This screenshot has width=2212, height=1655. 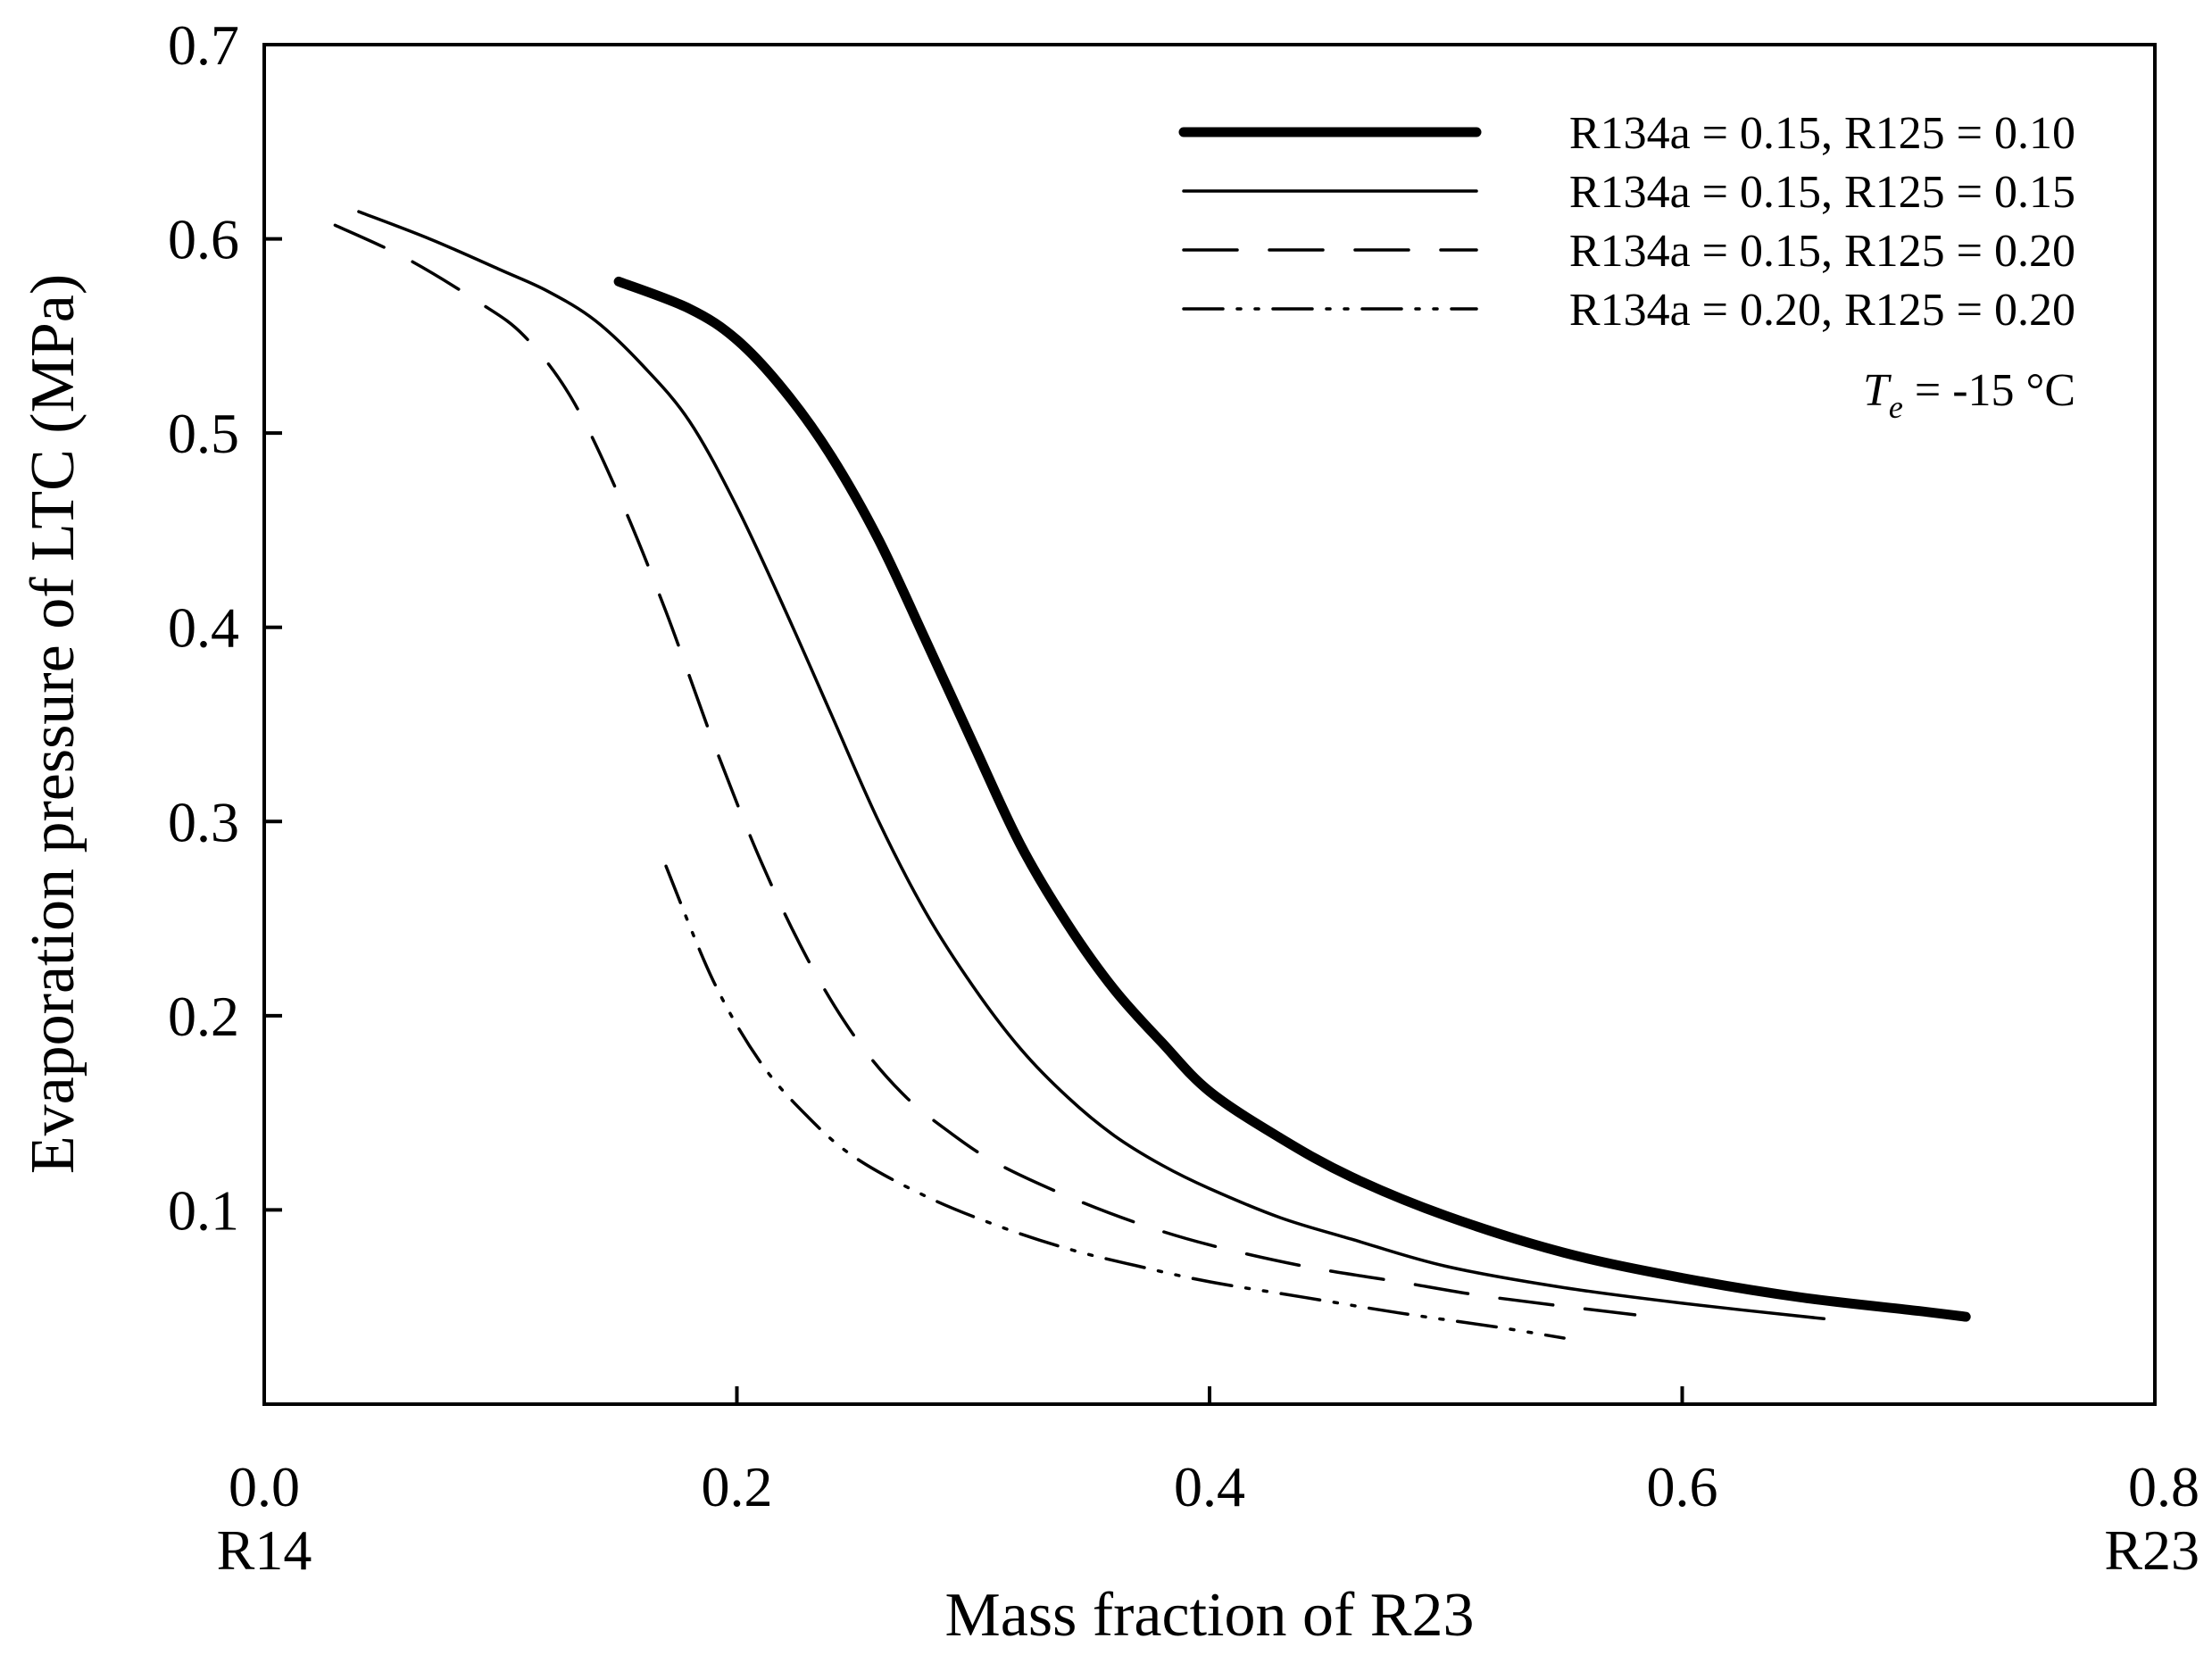 What do you see at coordinates (203, 240) in the screenshot?
I see `y-tick-label: 0.6` at bounding box center [203, 240].